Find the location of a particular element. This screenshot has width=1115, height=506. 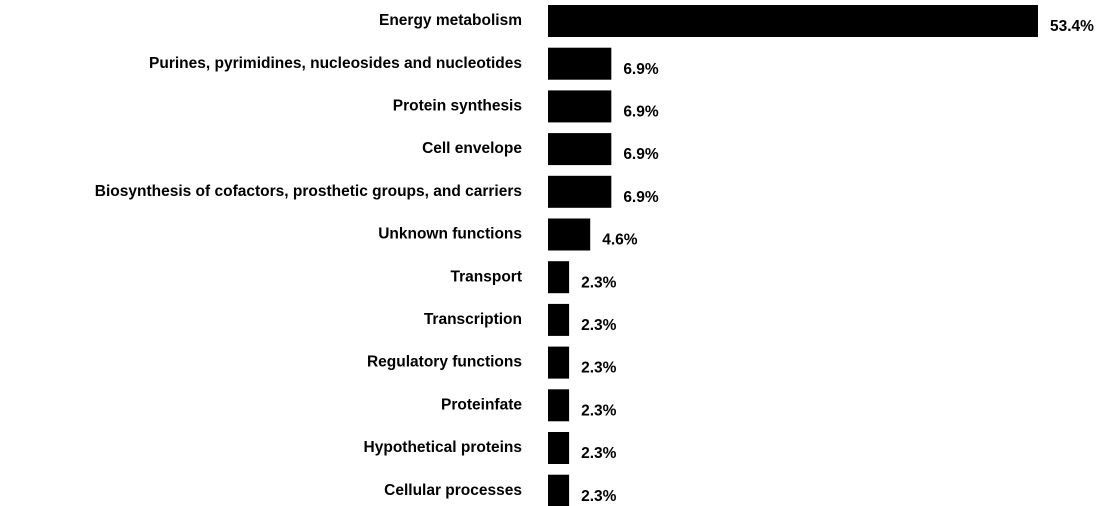

category-label: Transcription is located at coordinates (473, 319).